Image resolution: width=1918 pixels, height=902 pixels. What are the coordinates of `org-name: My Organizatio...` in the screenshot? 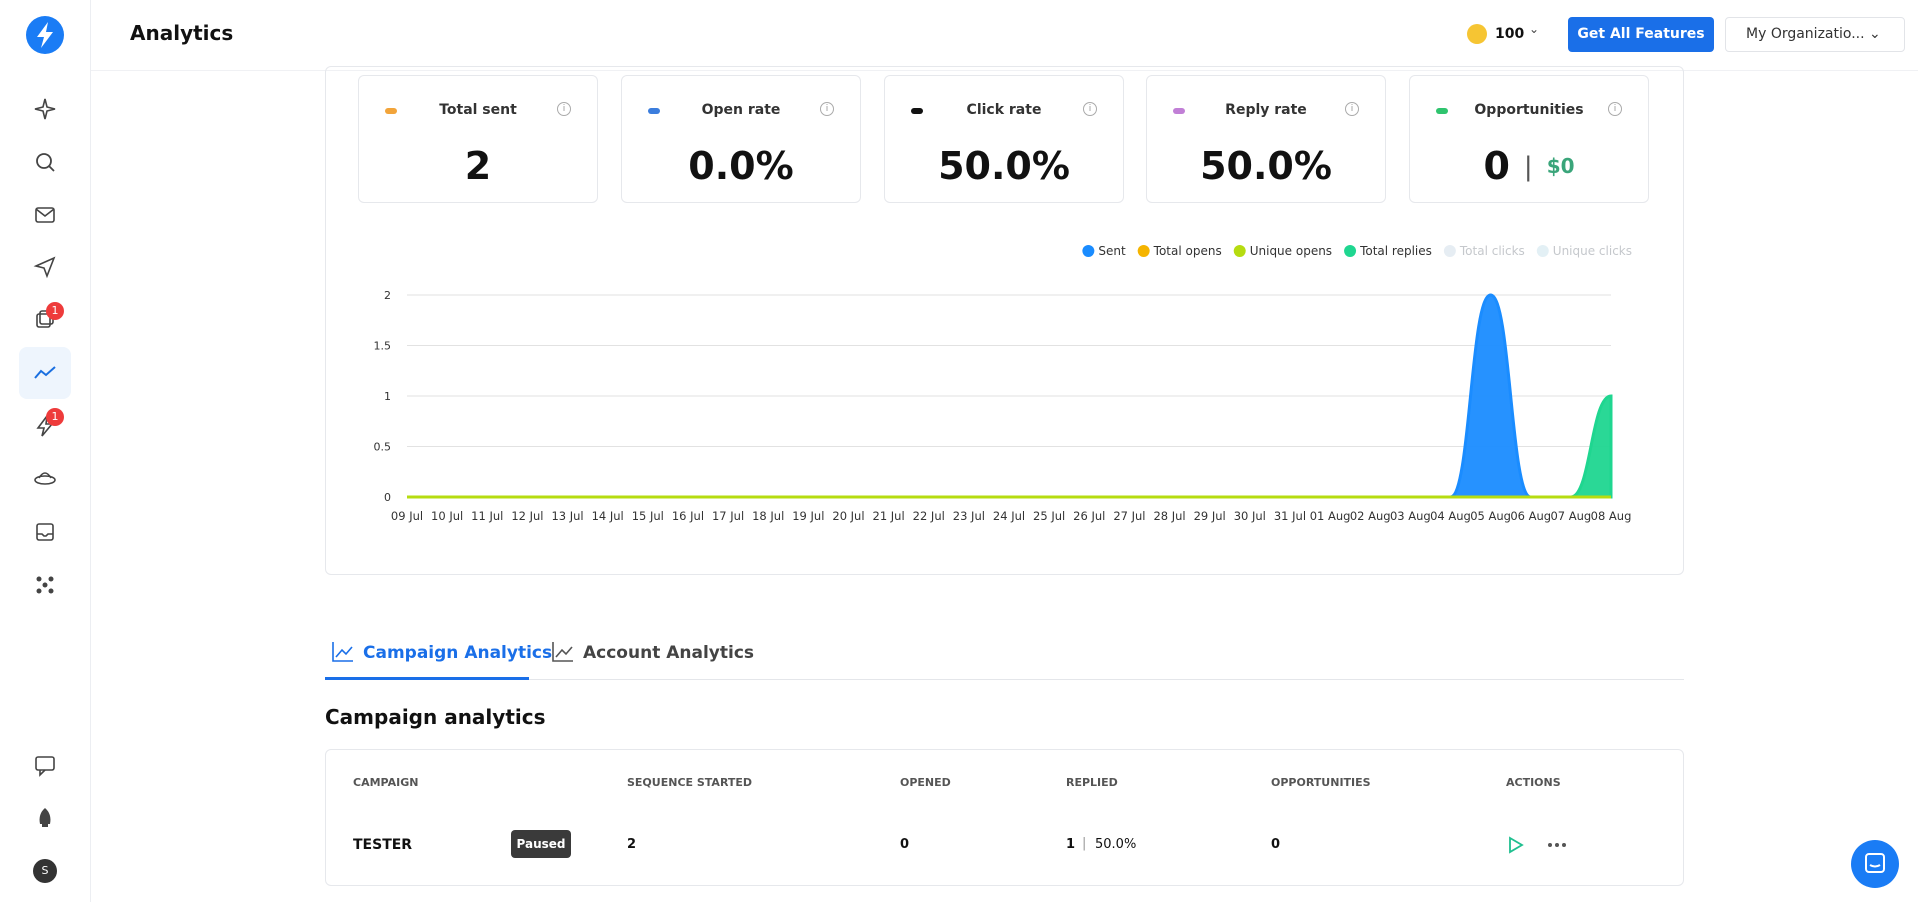 It's located at (1805, 34).